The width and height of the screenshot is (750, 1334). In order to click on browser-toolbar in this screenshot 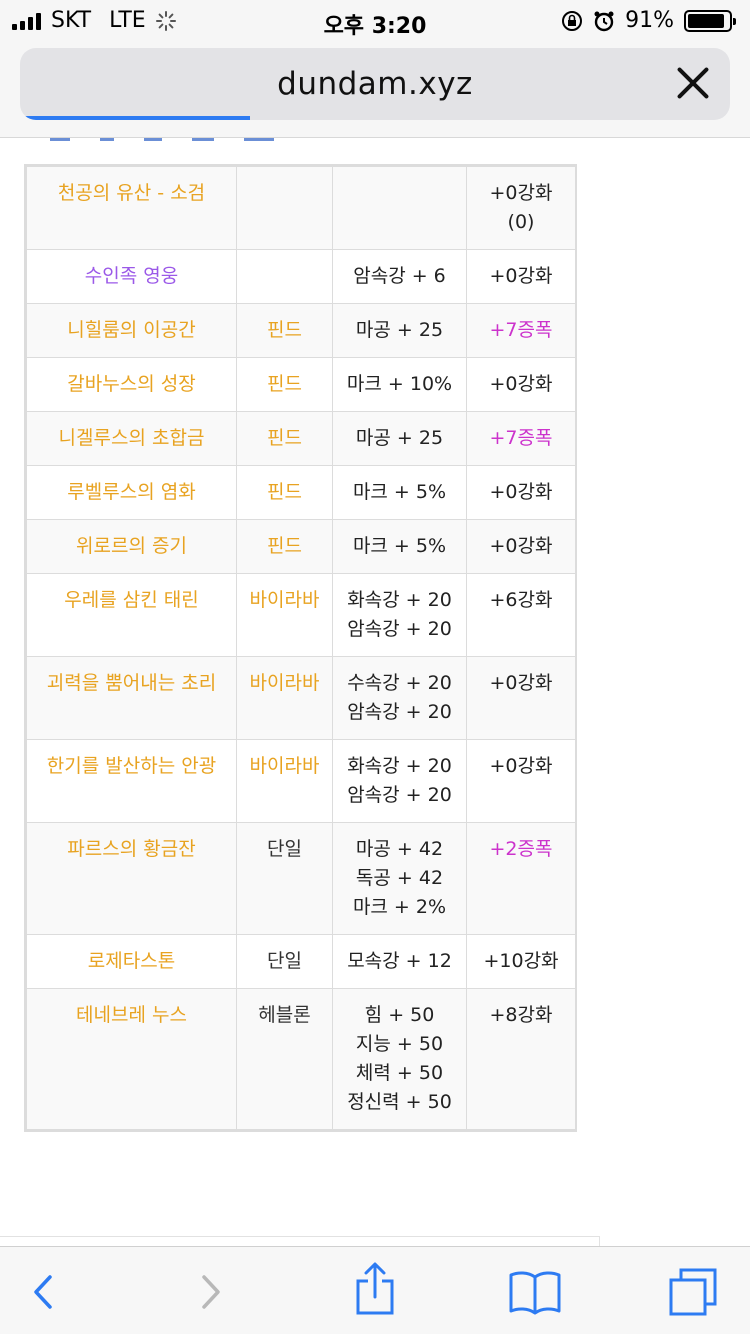, I will do `click(375, 1290)`.